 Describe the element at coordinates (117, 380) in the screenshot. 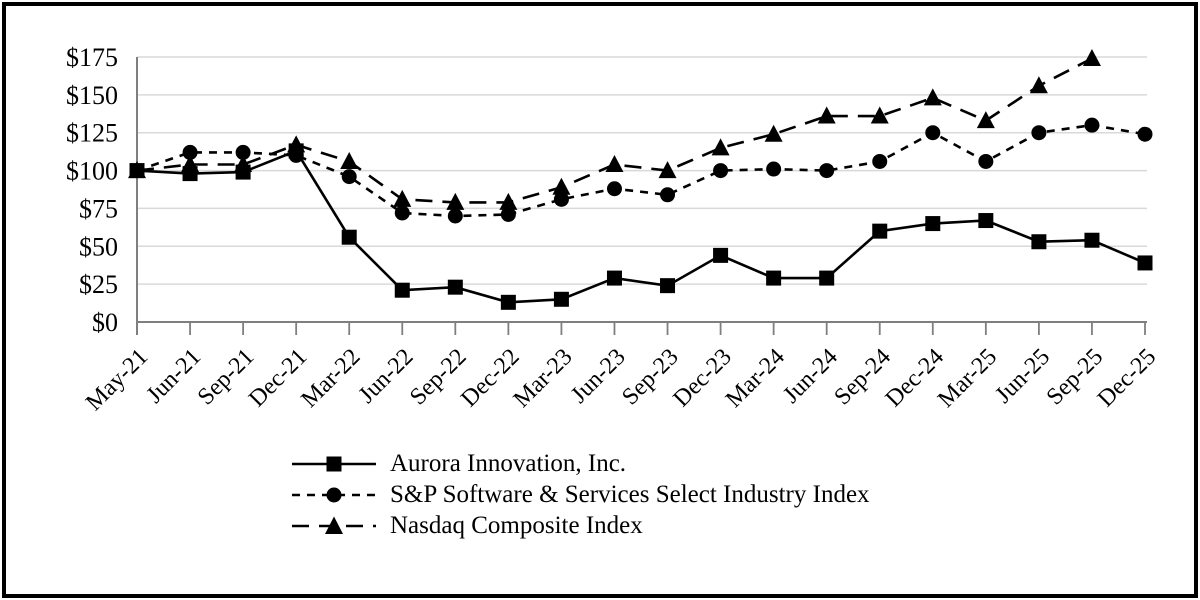

I see `x-axis-tick-label: May-21` at that location.